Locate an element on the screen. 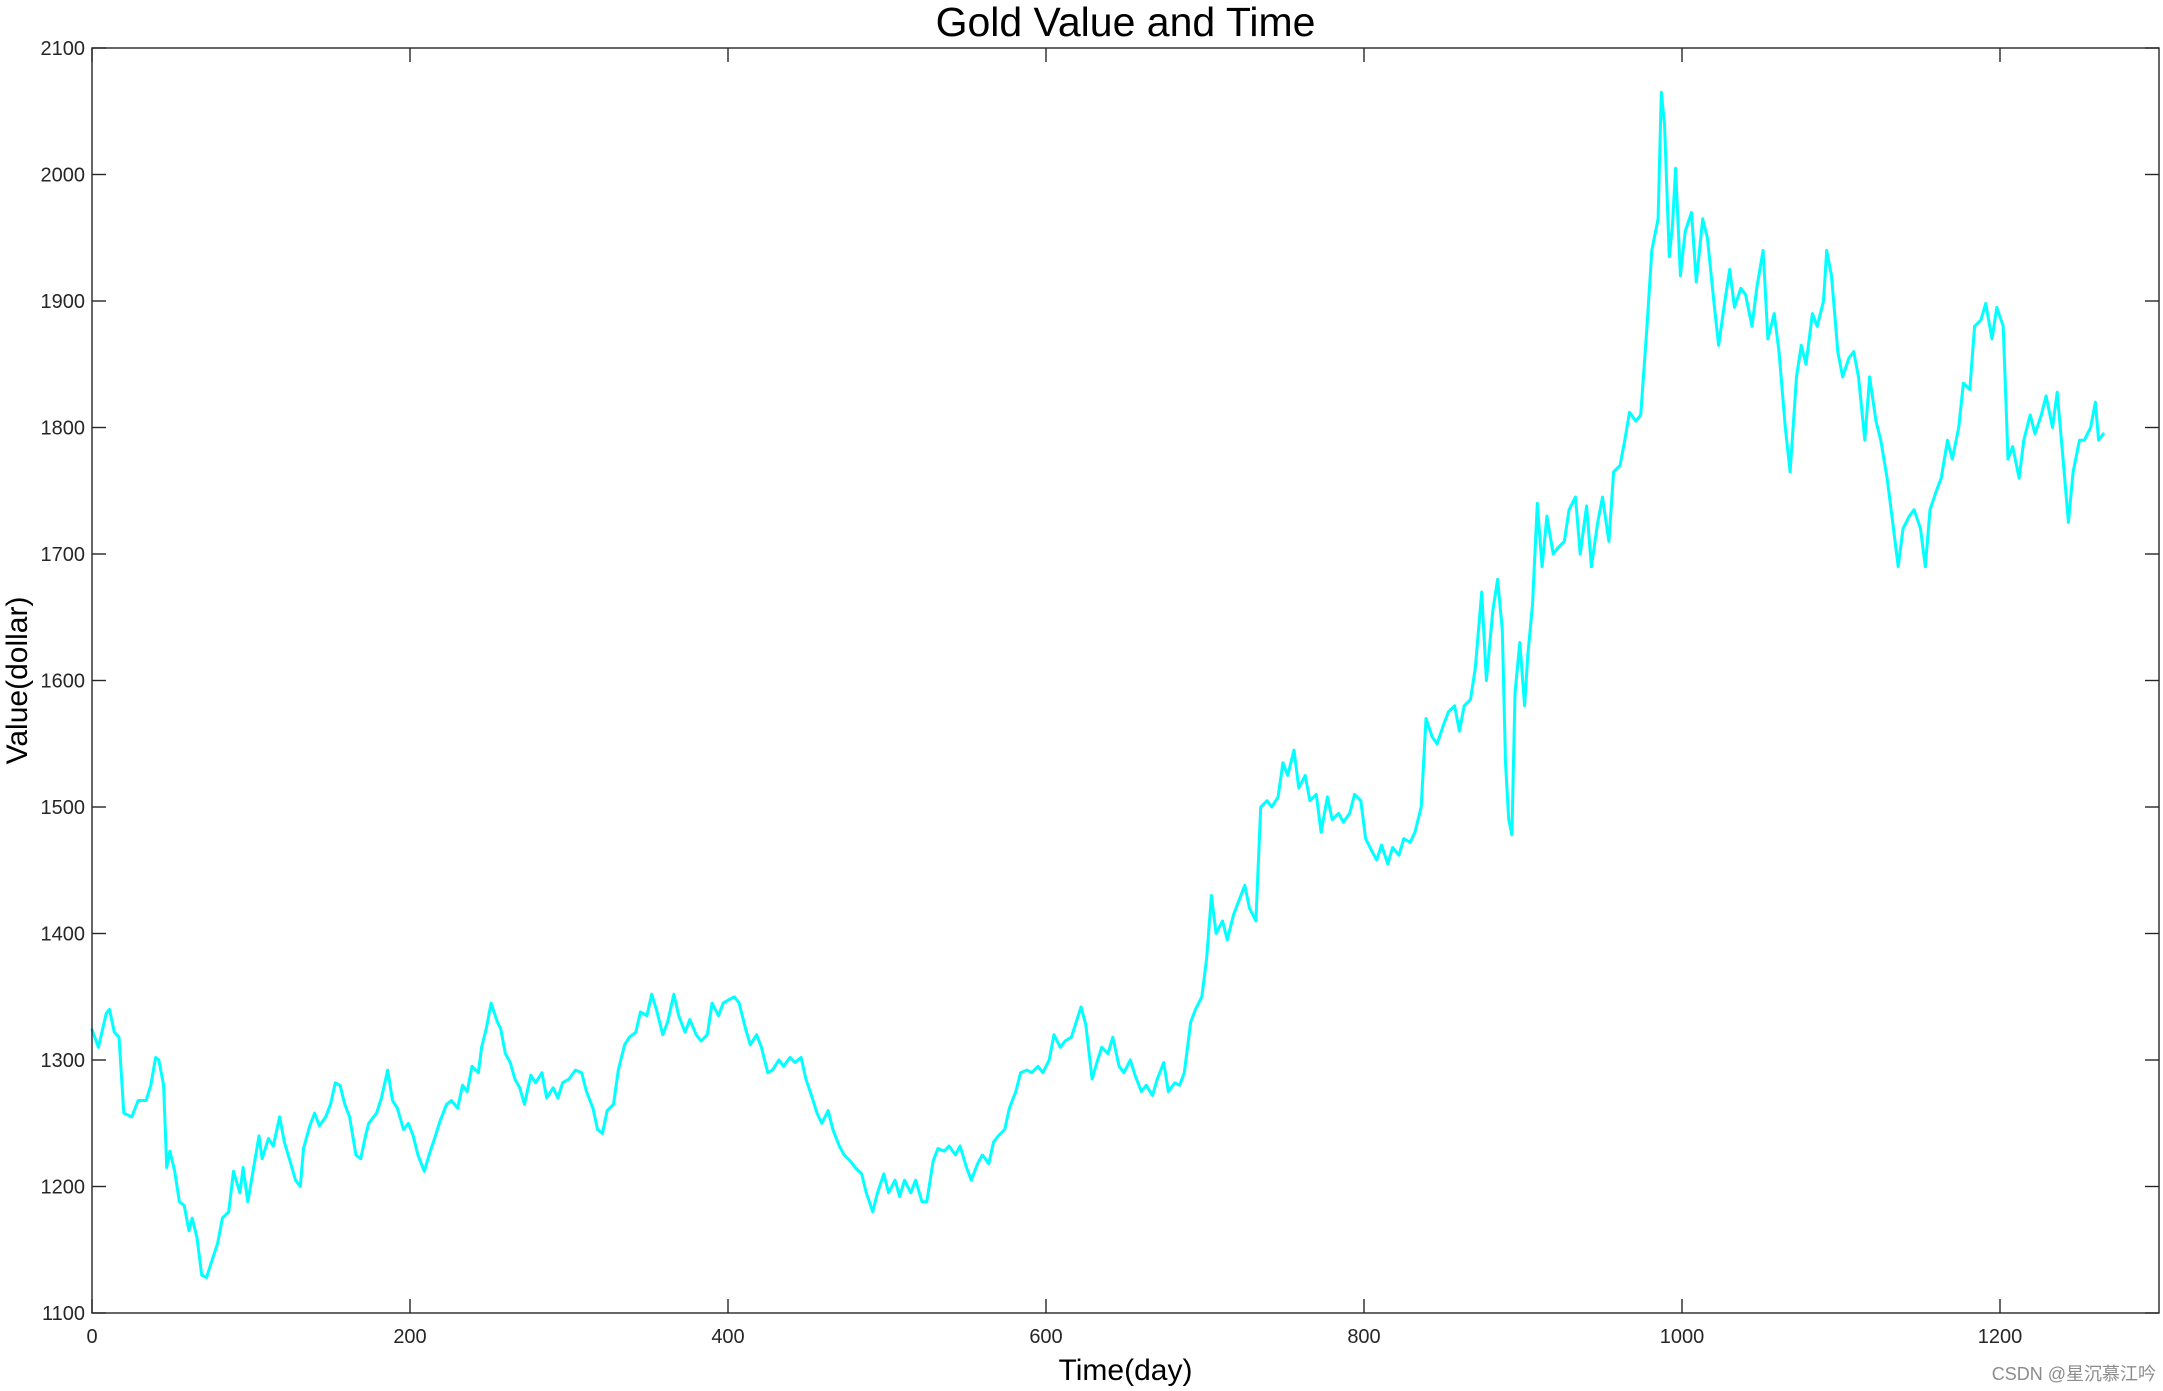 This screenshot has height=1391, width=2163. y-tick-label: 1100 is located at coordinates (63, 1314).